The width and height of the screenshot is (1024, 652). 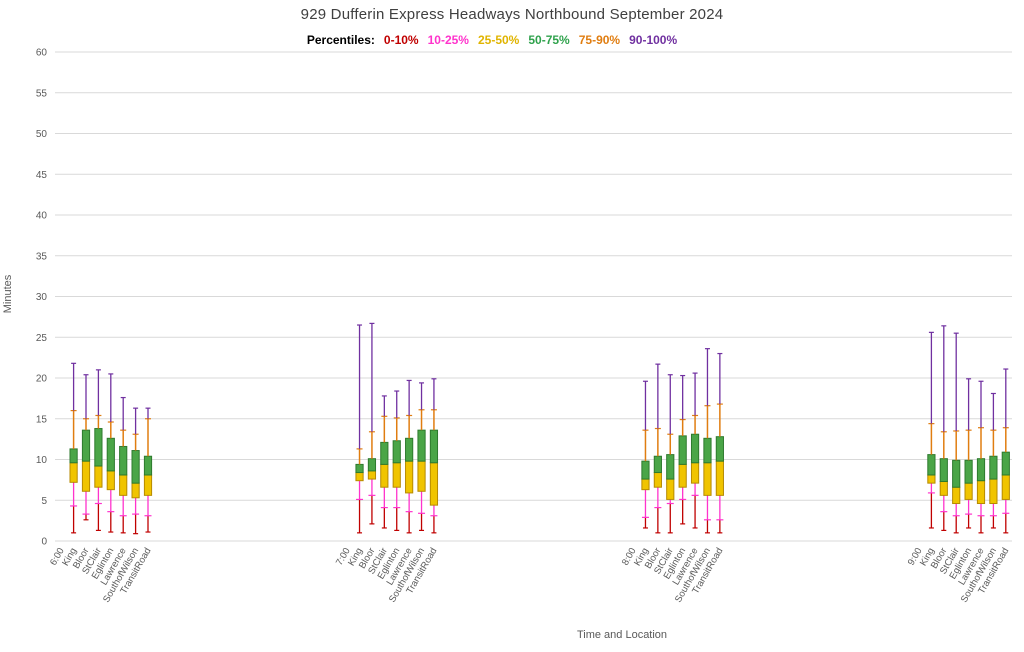 I want to click on legend-item: 50-75%, so click(x=549, y=40).